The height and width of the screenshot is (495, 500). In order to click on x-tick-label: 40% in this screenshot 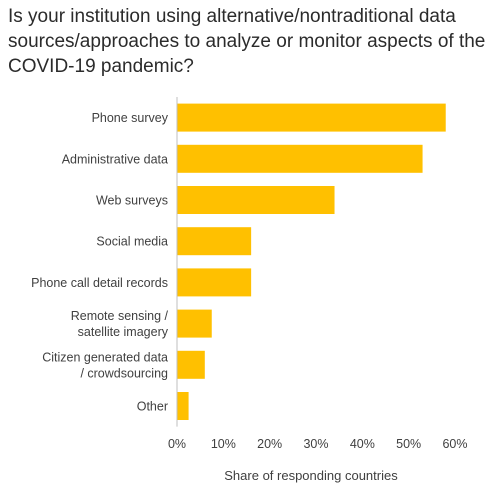, I will do `click(362, 444)`.